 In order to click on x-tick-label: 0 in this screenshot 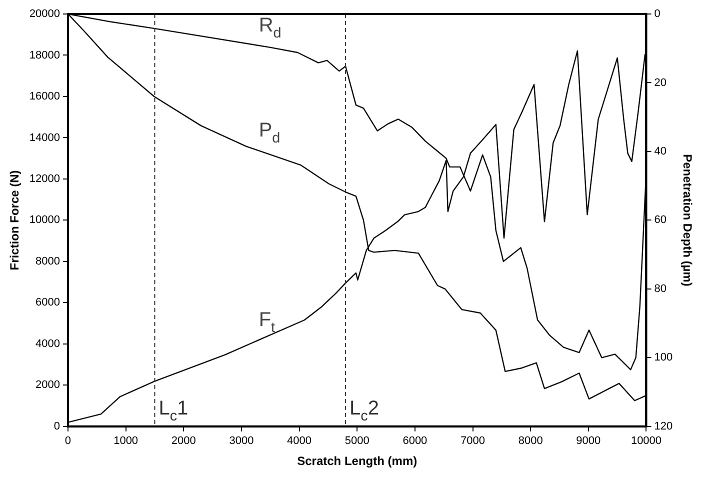, I will do `click(68, 441)`.